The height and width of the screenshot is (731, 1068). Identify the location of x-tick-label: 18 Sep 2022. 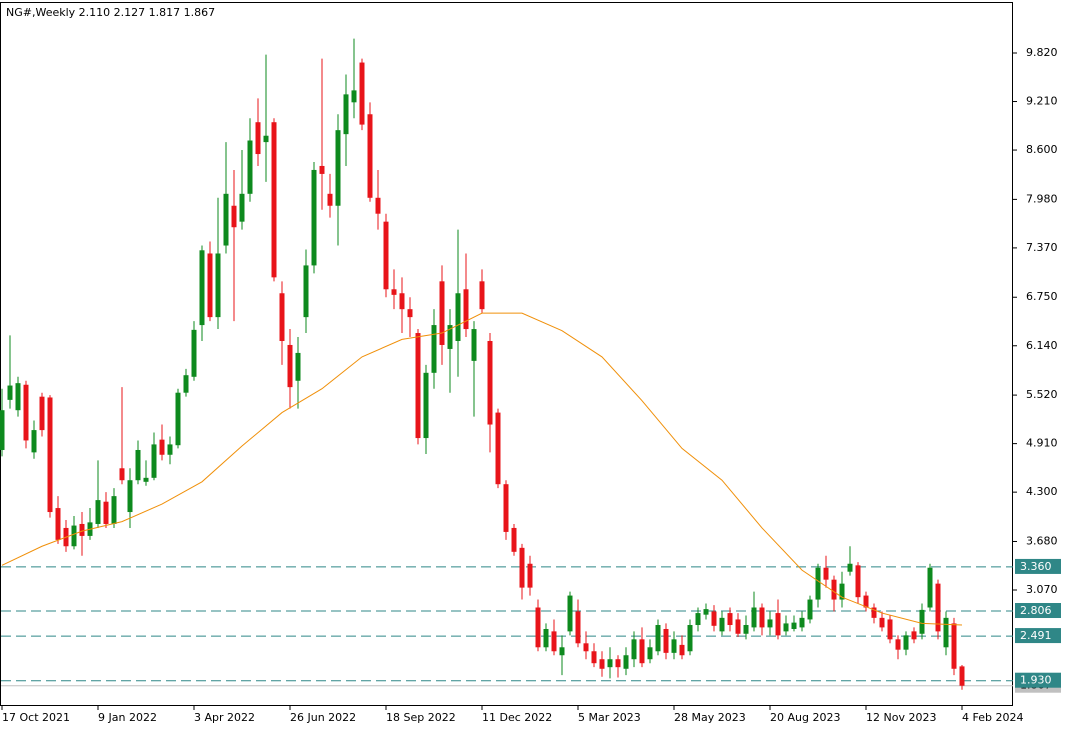
(421, 717).